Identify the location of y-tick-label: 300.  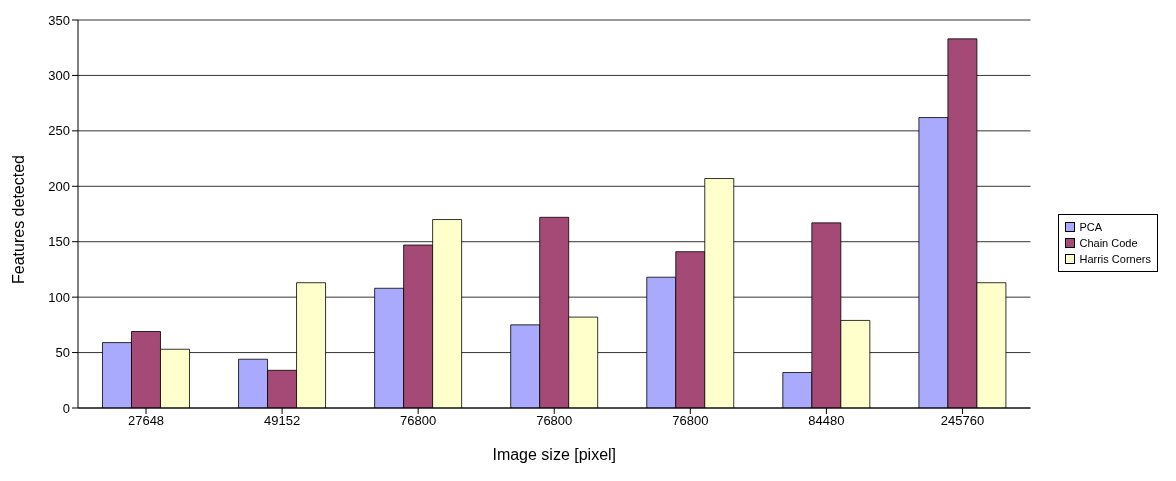
(59, 76).